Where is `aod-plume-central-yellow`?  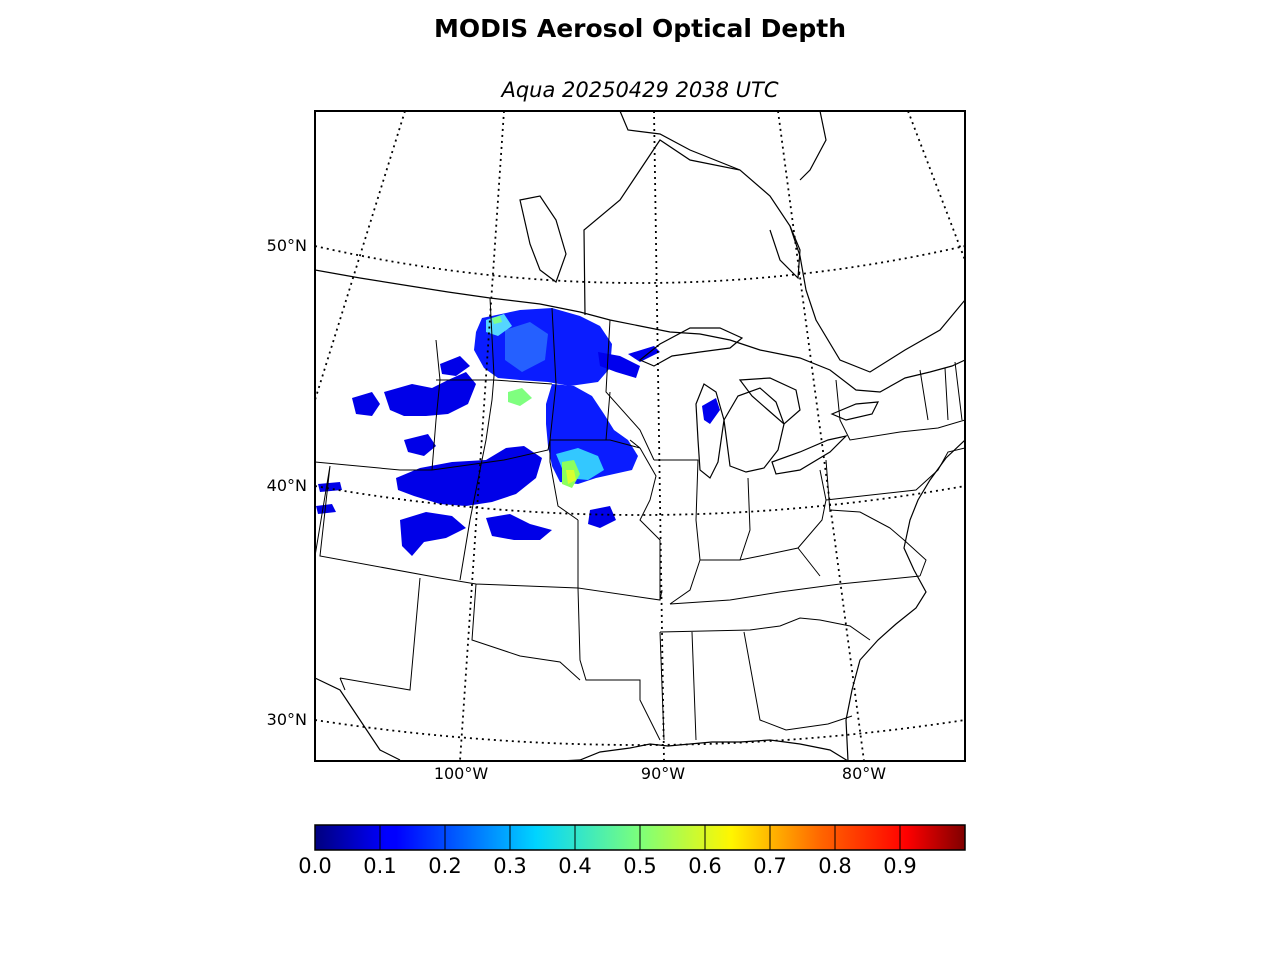
aod-plume-central-yellow is located at coordinates (571, 477).